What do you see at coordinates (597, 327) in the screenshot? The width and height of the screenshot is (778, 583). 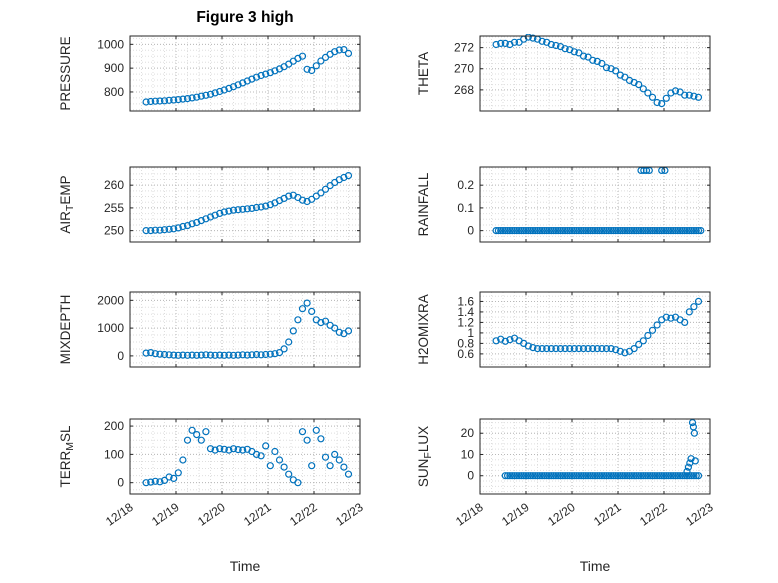 I see `h2omixra-points` at bounding box center [597, 327].